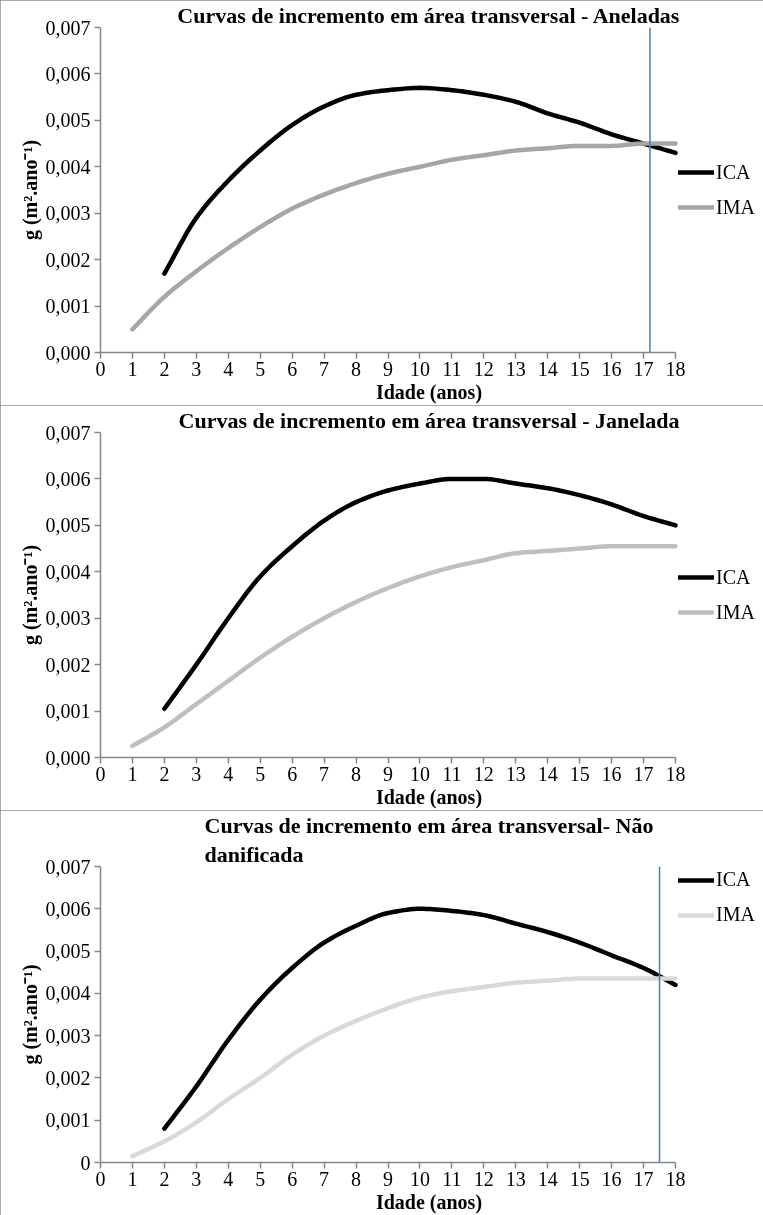  What do you see at coordinates (85, 1162) in the screenshot?
I see `y-tick-label: 0` at bounding box center [85, 1162].